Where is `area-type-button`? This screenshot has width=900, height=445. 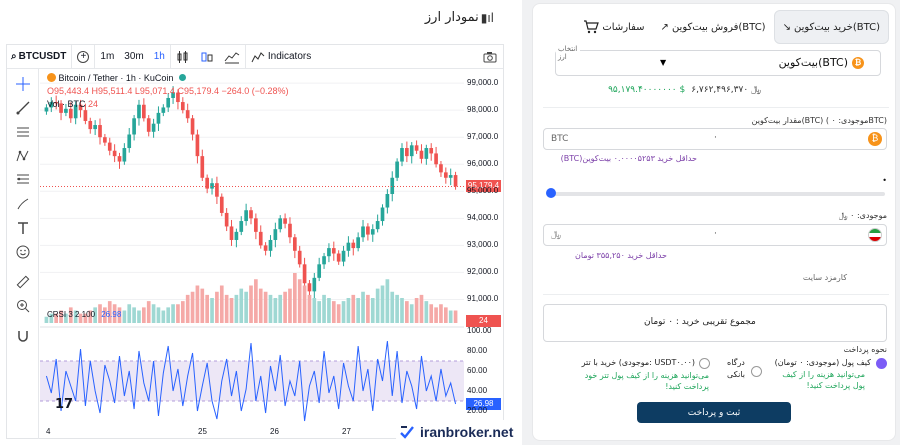 area-type-button is located at coordinates (232, 57).